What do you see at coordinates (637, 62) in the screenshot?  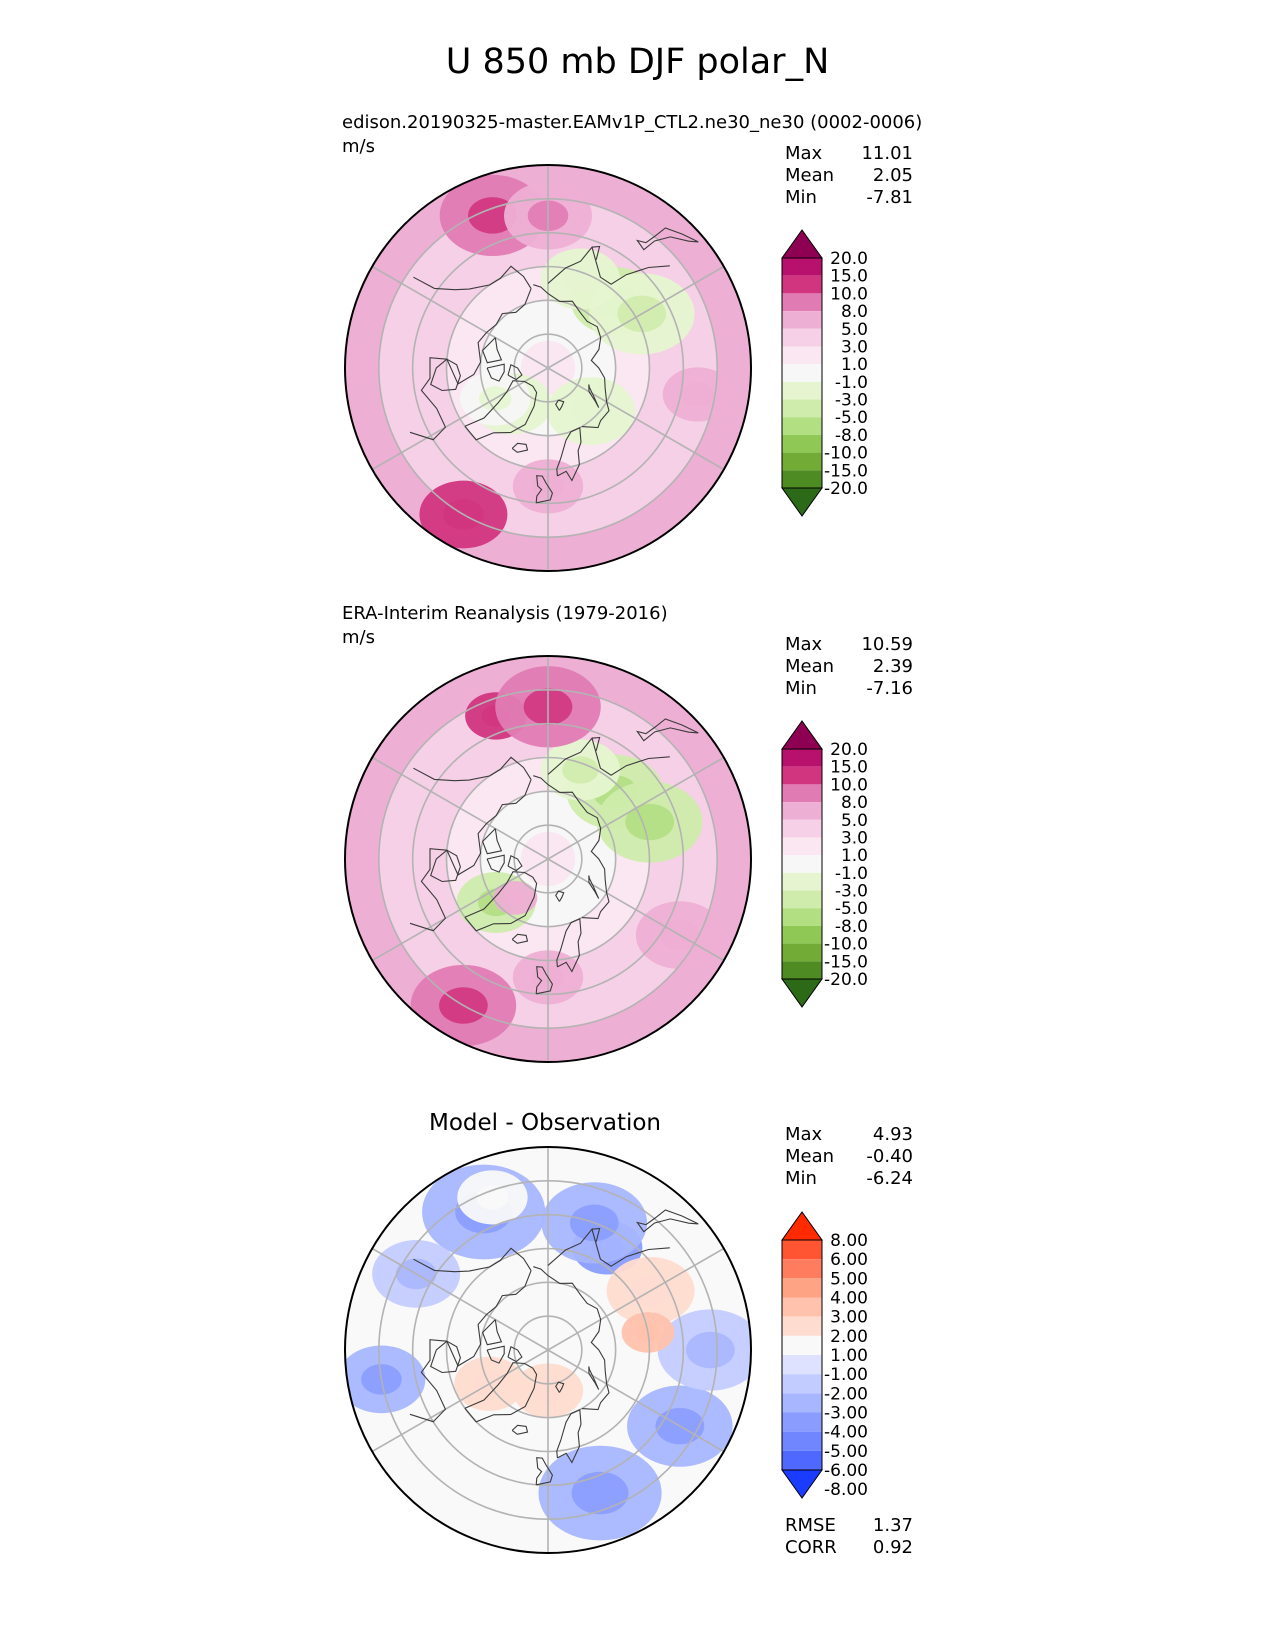 I see `figure-title: U 850 mb DJF polar_N` at bounding box center [637, 62].